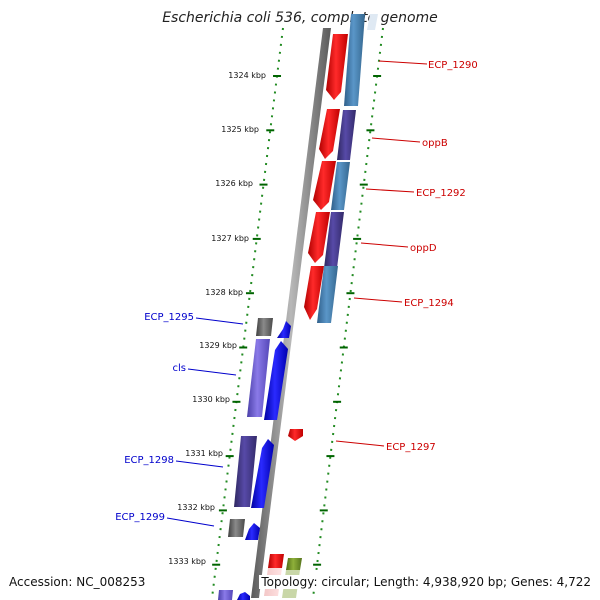 The width and height of the screenshot is (600, 600). I want to click on gene-label-ECP_1298: ECP_1298, so click(149, 460).